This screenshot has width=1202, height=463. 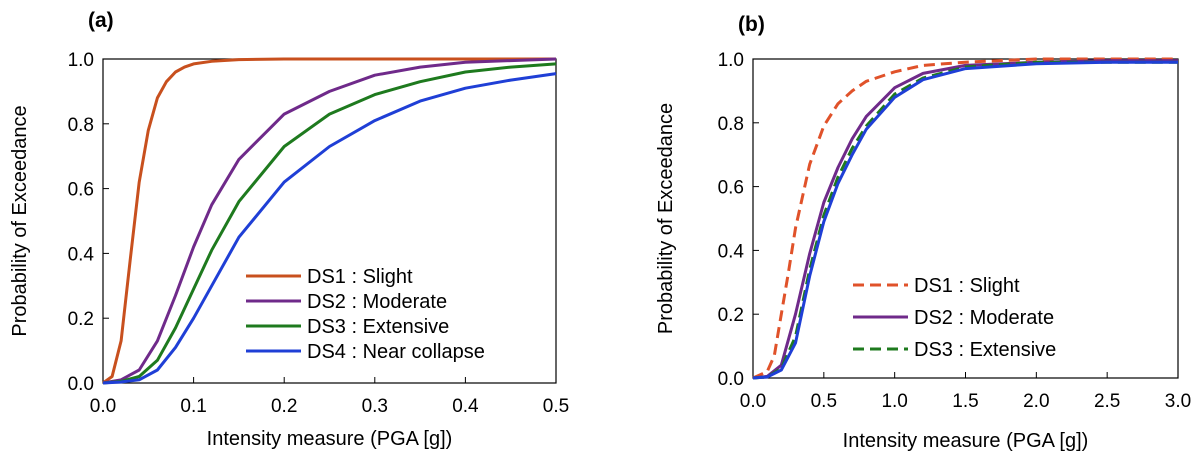 I want to click on x-tick-label: 2.5, so click(x=1107, y=401).